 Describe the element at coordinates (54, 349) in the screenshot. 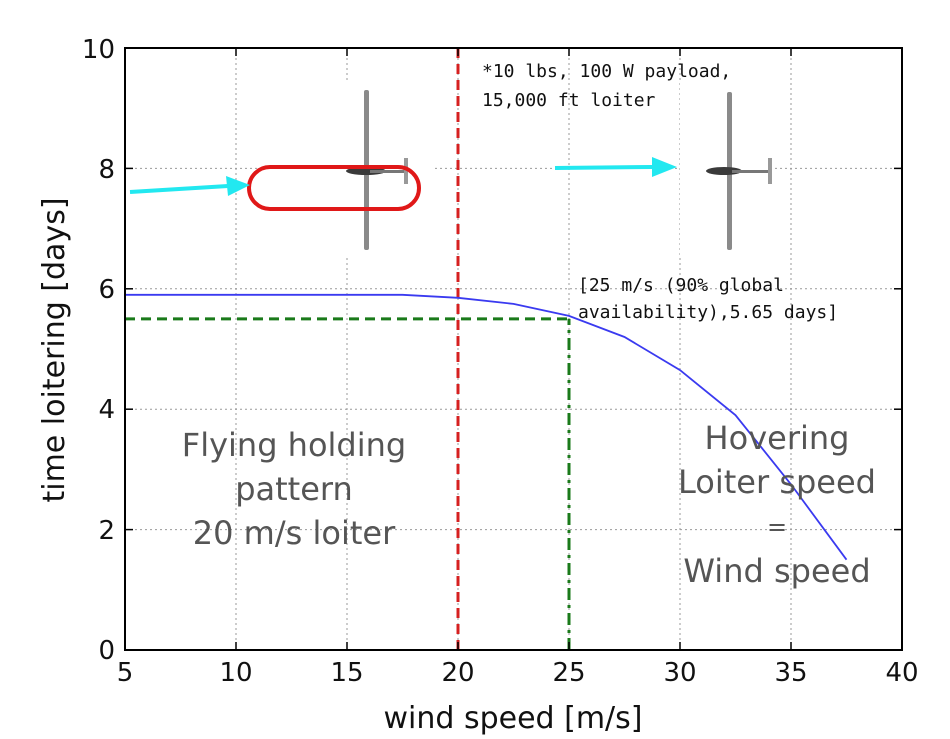

I see `y-axis-label: time loitering [days]` at that location.